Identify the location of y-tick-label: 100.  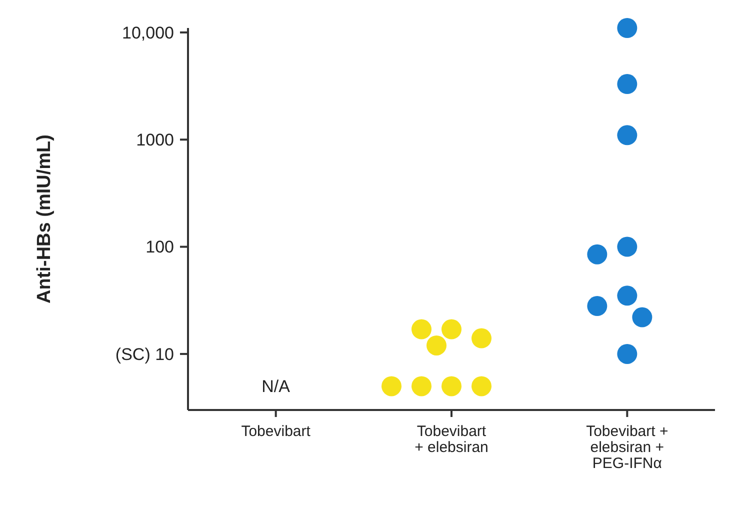
(160, 247).